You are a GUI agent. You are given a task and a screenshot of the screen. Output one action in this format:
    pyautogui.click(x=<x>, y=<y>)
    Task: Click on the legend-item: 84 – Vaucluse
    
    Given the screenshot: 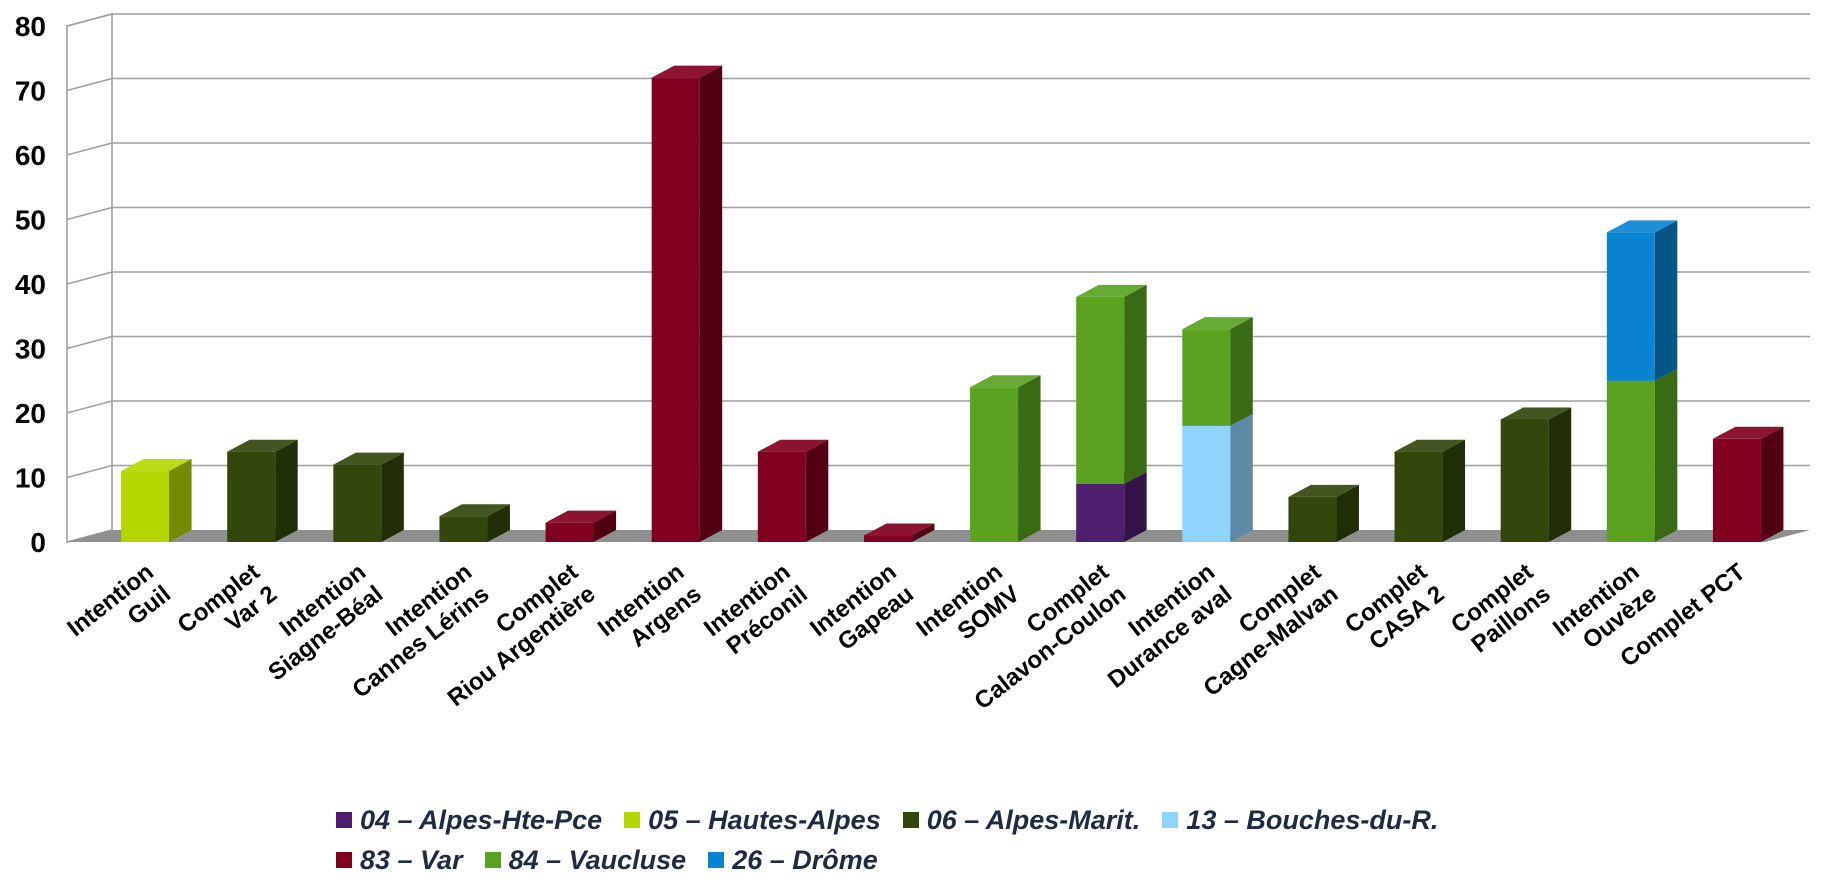 What is the action you would take?
    pyautogui.click(x=585, y=860)
    